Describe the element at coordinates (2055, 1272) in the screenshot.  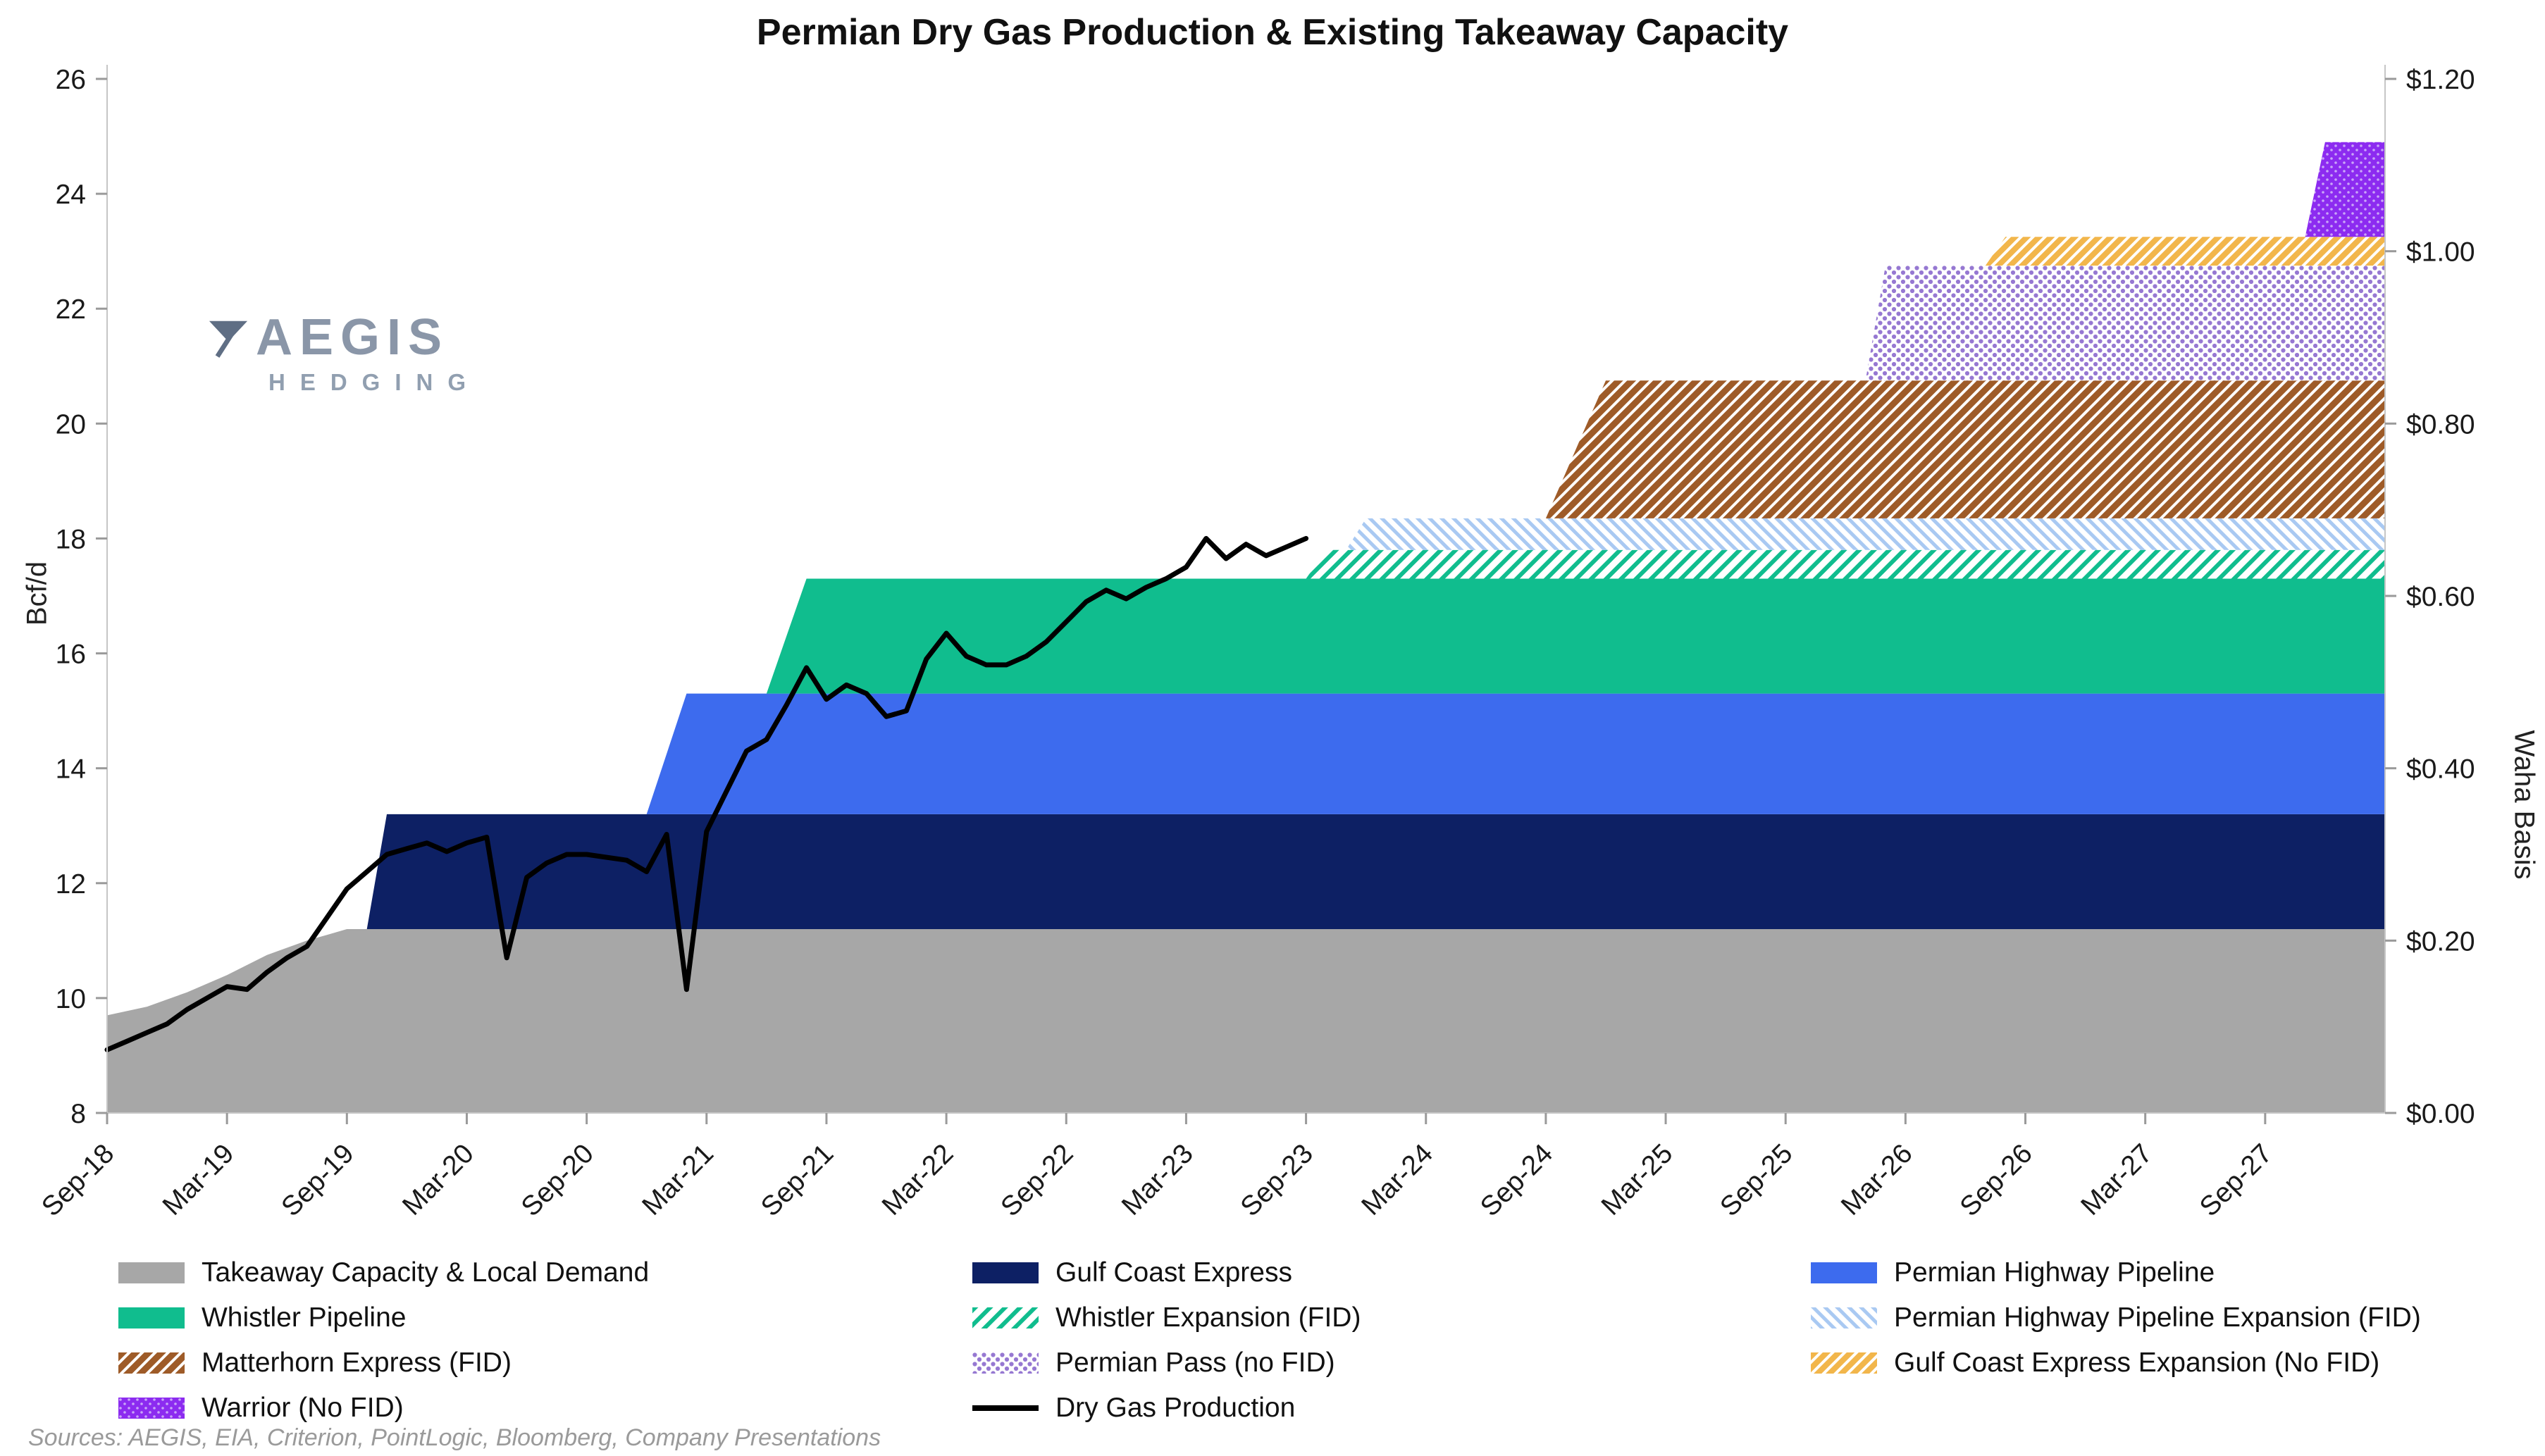
I see `legend-label: Permian Highway Pipeline` at that location.